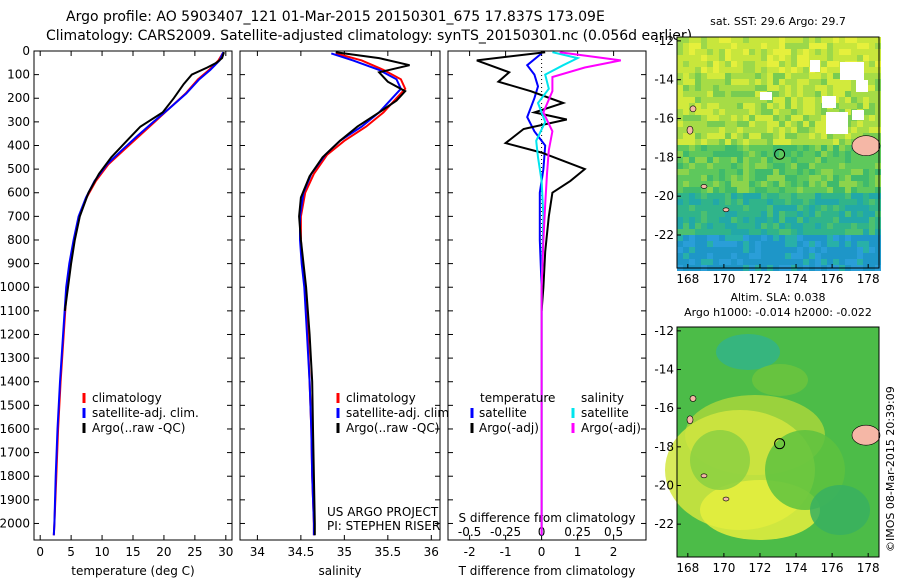 The width and height of the screenshot is (900, 580). I want to click on difference-x-axis-label: T difference from climatology, so click(547, 571).